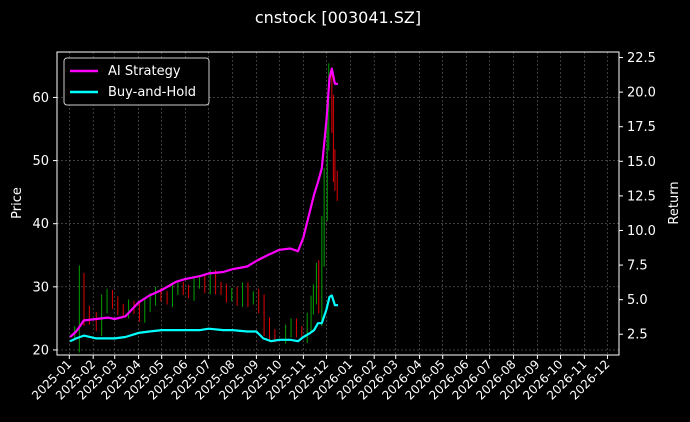  Describe the element at coordinates (641, 162) in the screenshot. I see `y-tick-right-label: 15.0` at that location.